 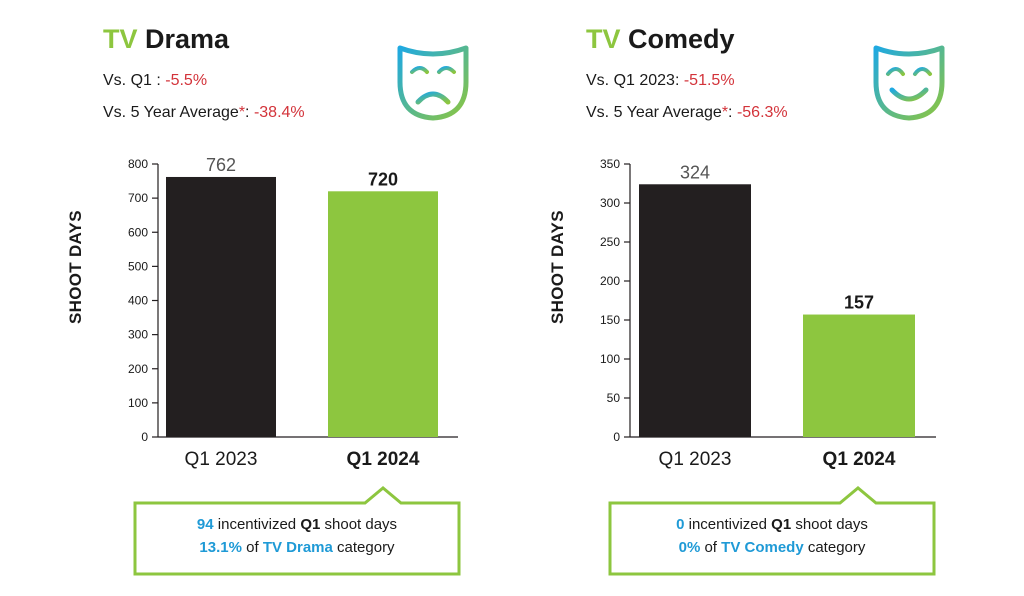 What do you see at coordinates (221, 165) in the screenshot?
I see `bar-data-label: 762` at bounding box center [221, 165].